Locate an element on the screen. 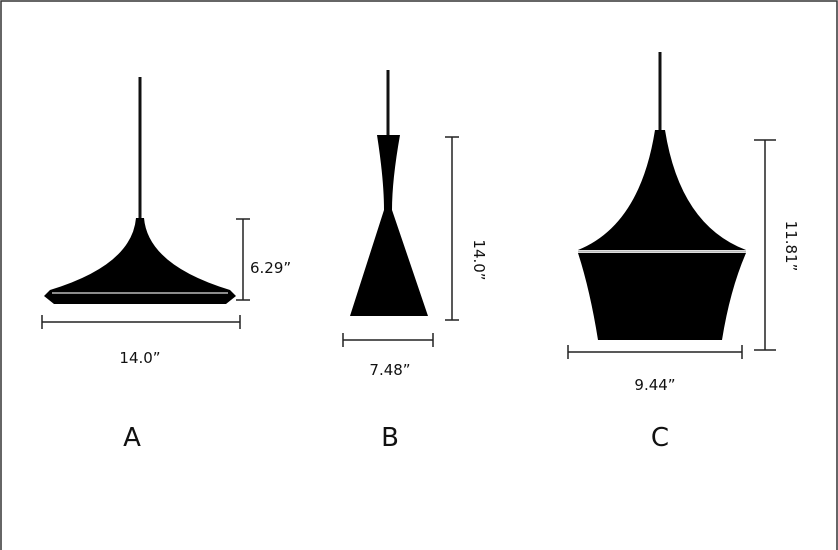  lamp-label: B is located at coordinates (390, 438).